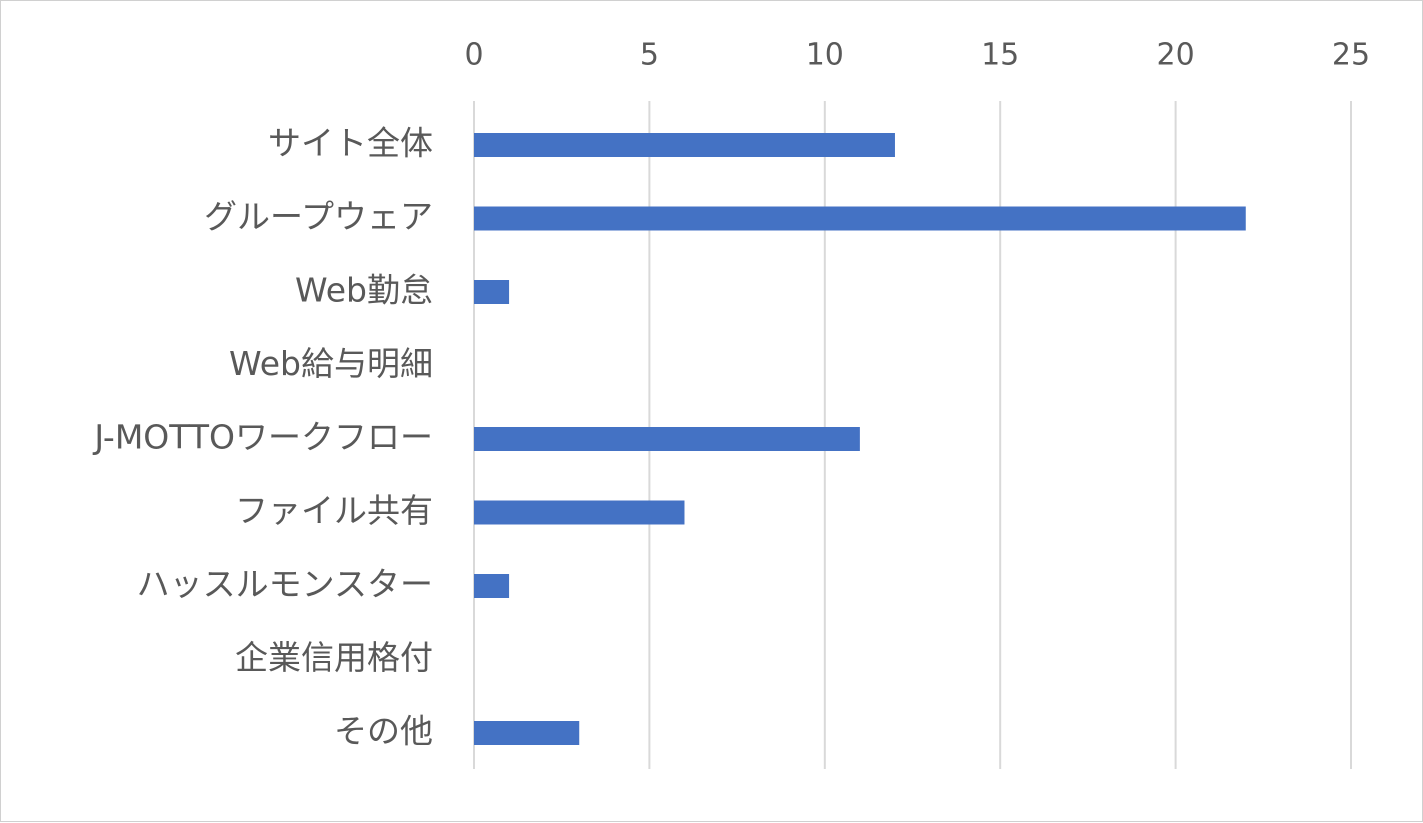  I want to click on category-label: ファイル共有, so click(334, 510).